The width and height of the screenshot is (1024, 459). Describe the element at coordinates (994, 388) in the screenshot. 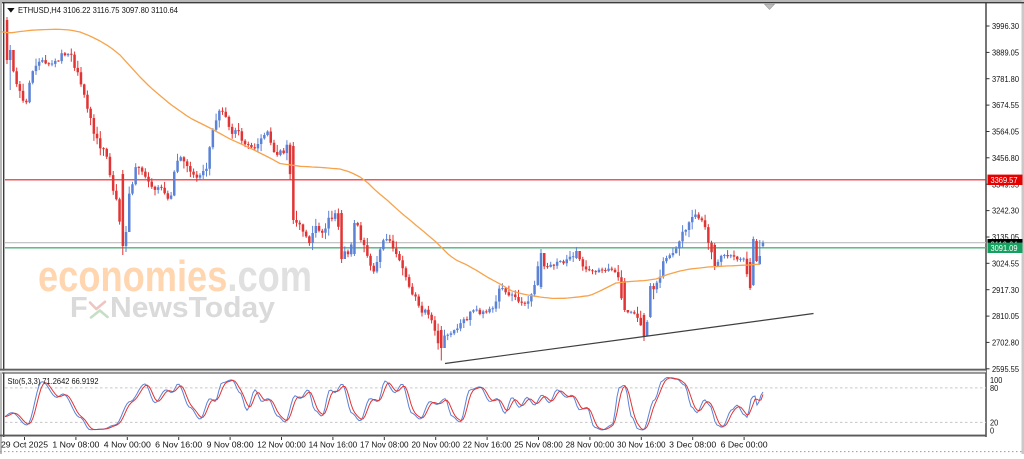

I see `svg-text: 80` at that location.